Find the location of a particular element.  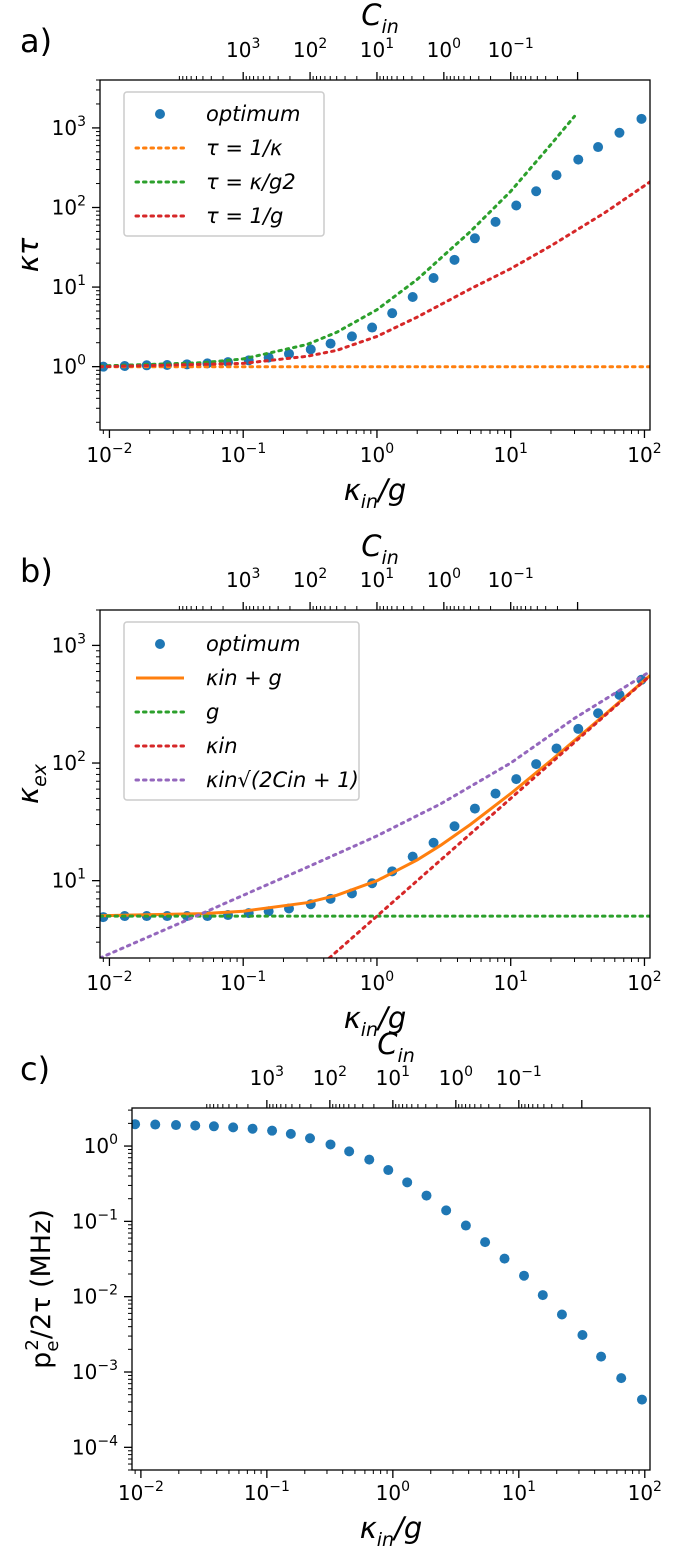

panel-label: b) is located at coordinates (36, 571).